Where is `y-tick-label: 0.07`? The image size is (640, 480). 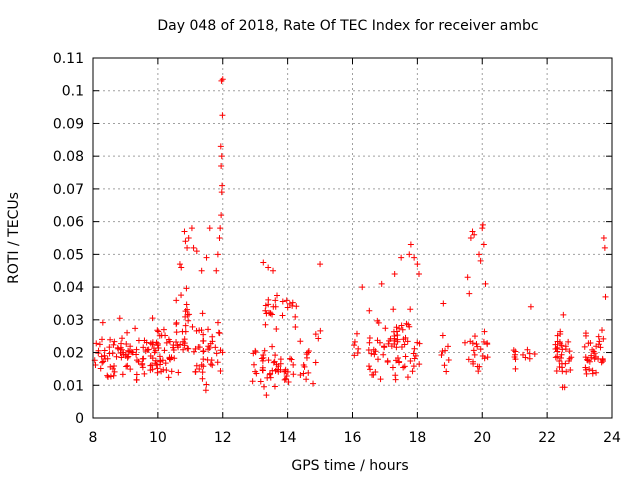 y-tick-label: 0.07 is located at coordinates (68, 190).